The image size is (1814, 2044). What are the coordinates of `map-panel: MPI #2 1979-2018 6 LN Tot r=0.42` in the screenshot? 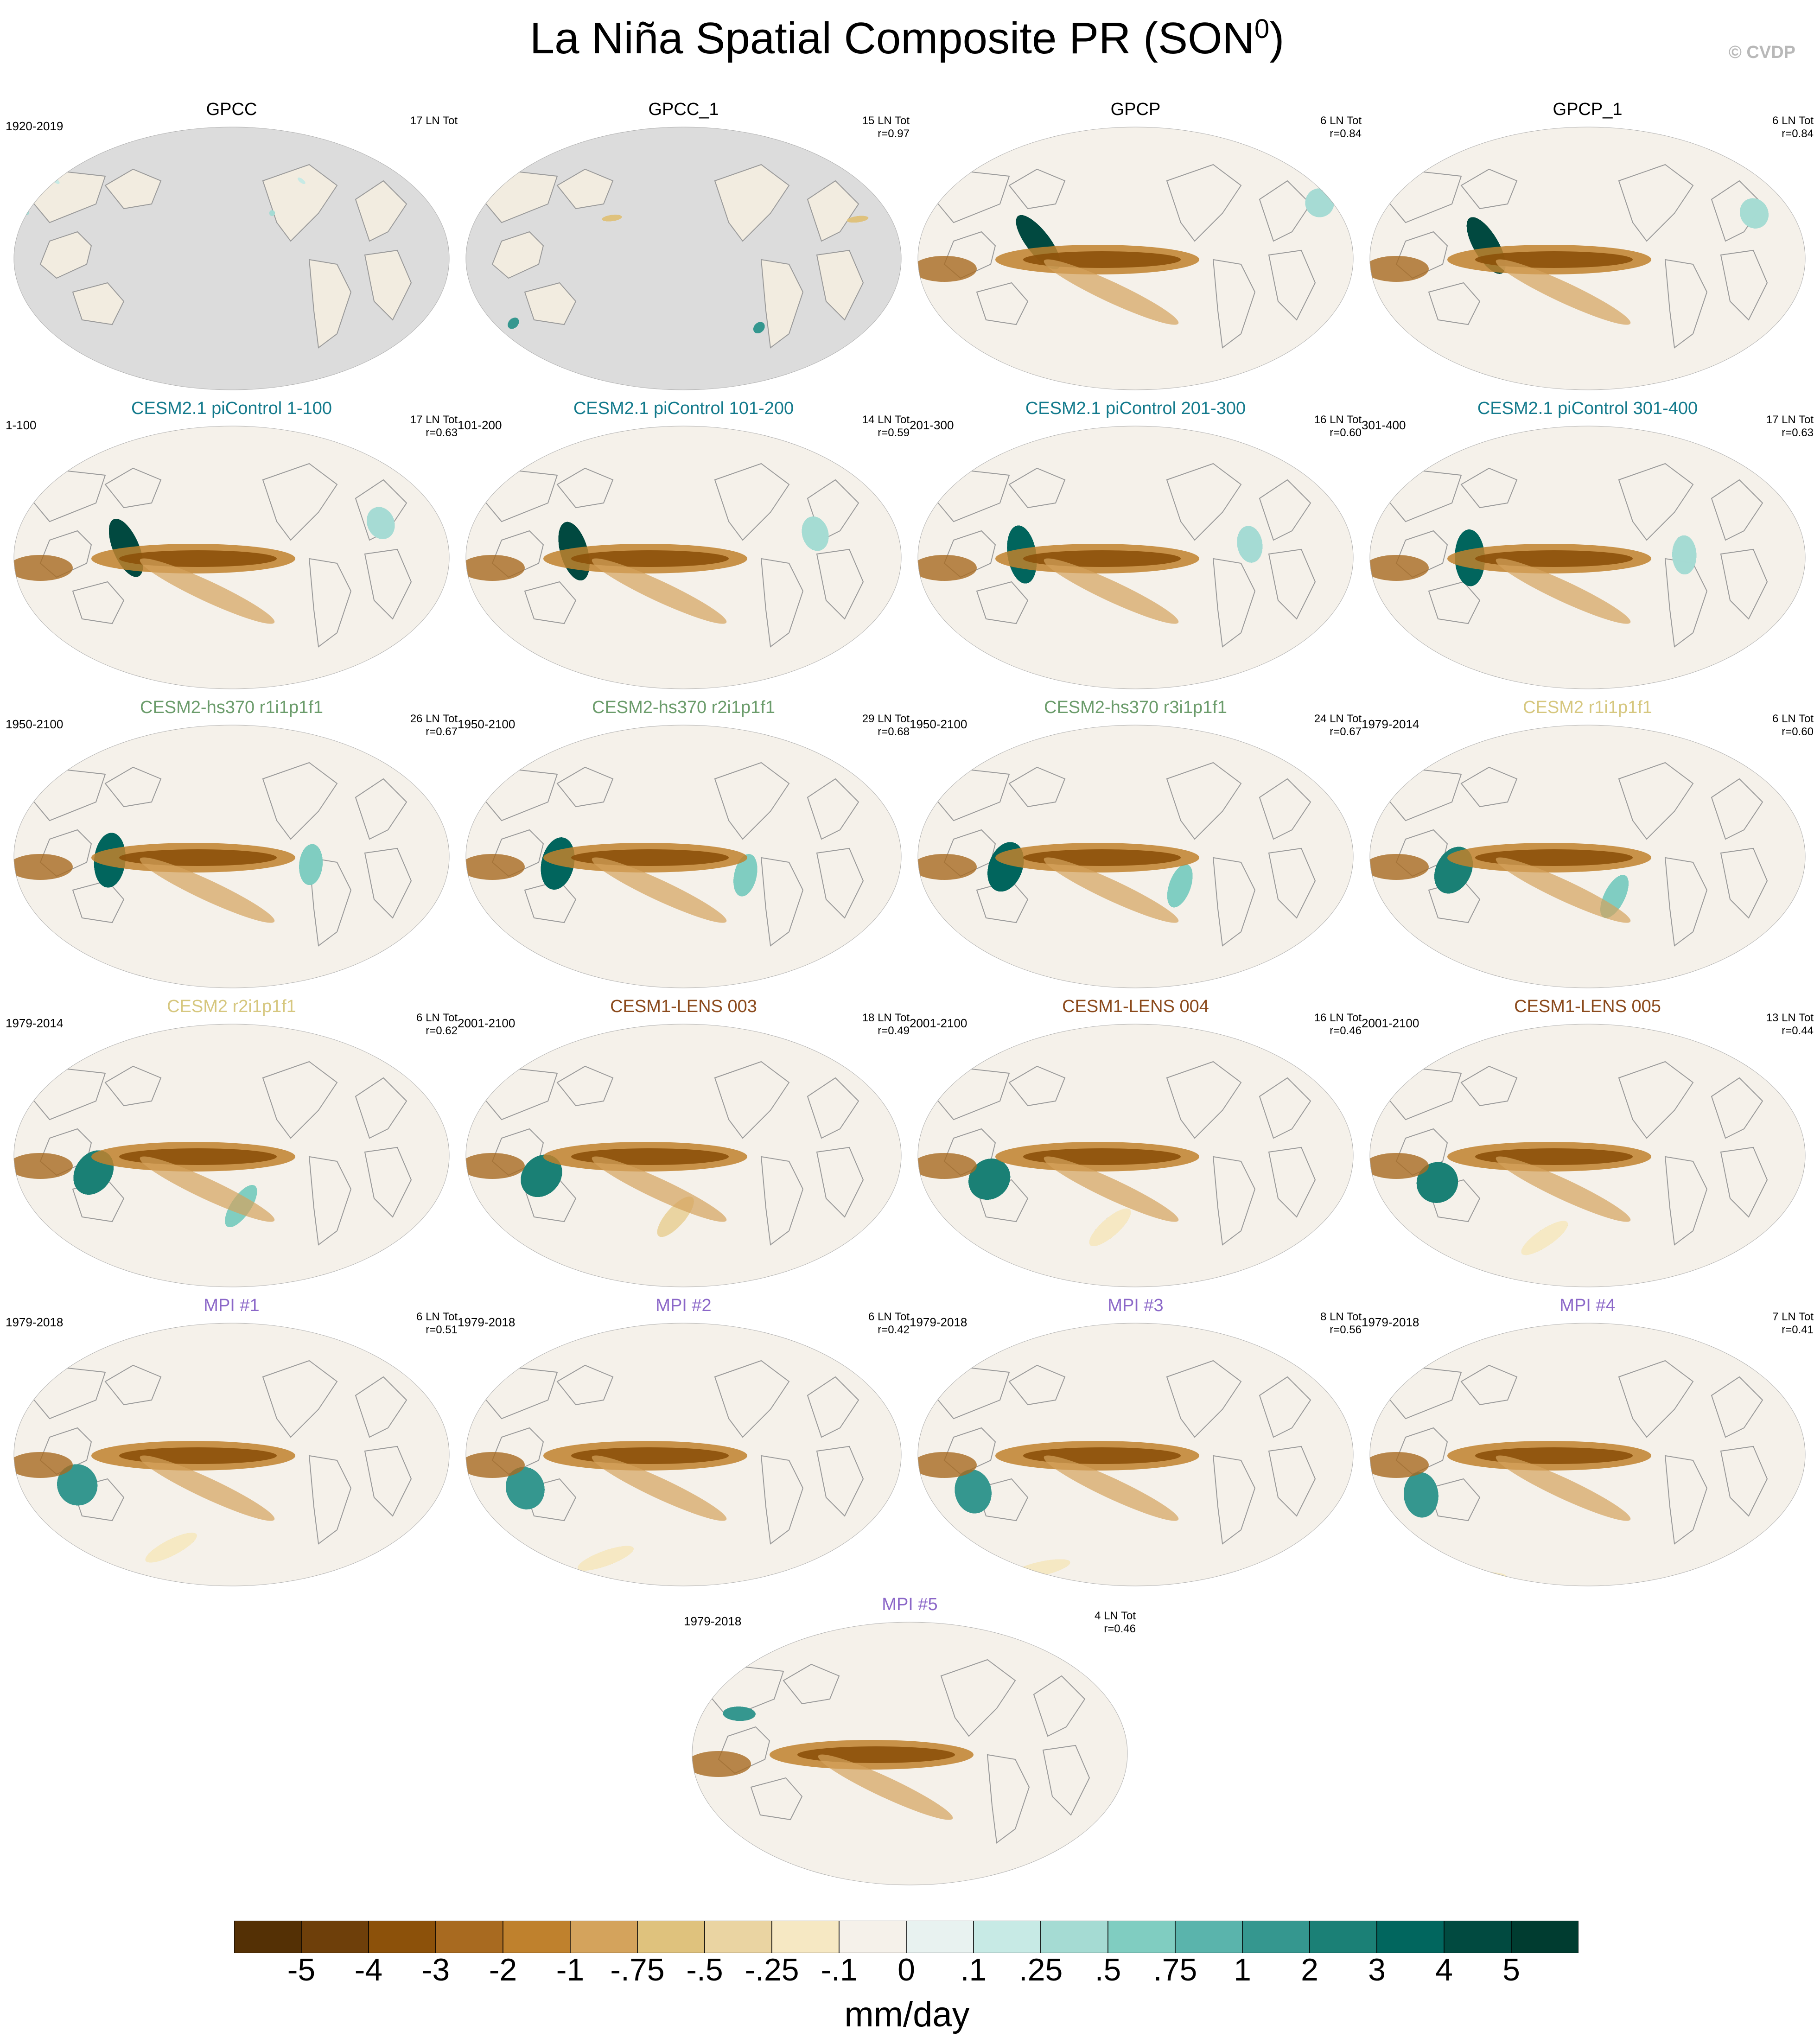 It's located at (684, 1442).